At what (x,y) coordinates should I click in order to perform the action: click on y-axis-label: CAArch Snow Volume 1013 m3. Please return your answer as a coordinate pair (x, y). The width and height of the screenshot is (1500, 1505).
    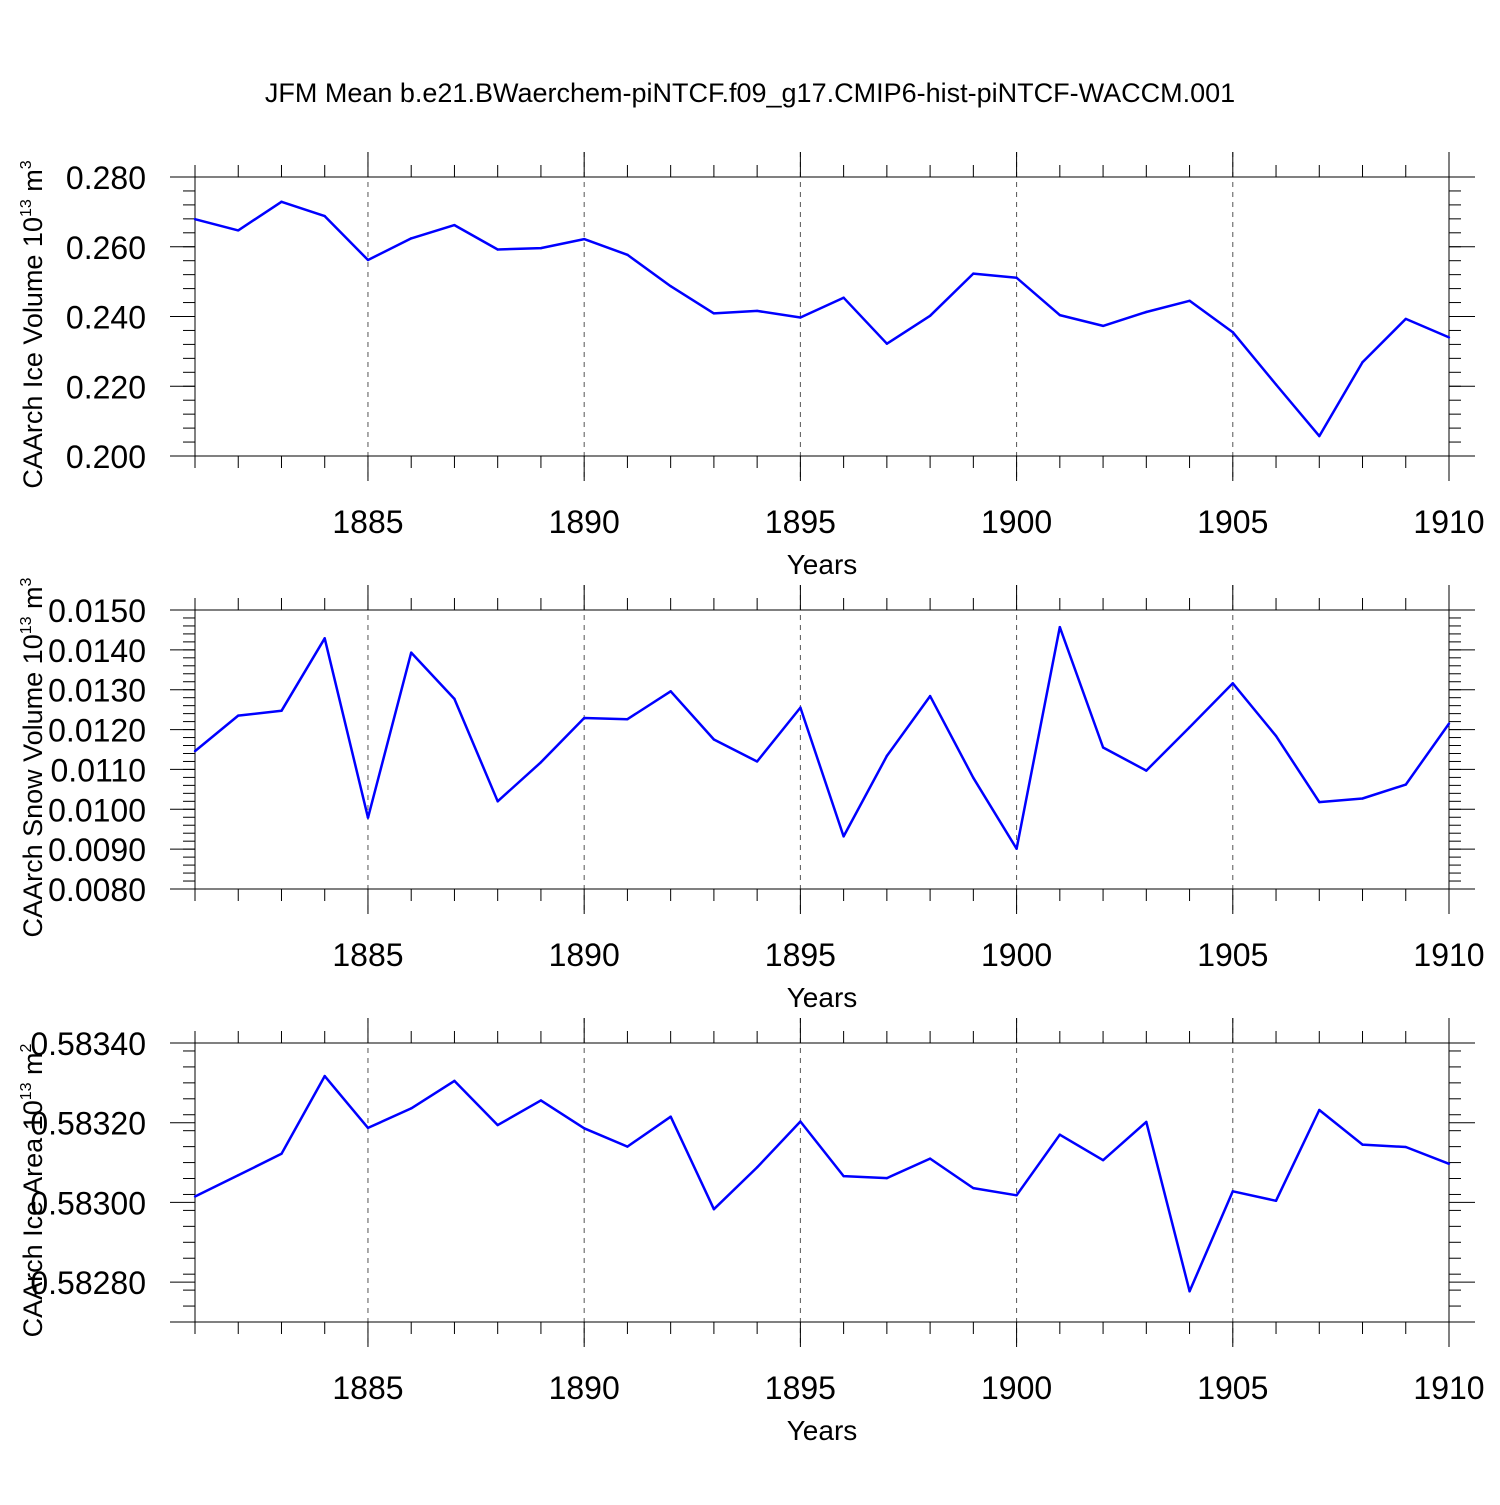
    Looking at the image, I should click on (33, 757).